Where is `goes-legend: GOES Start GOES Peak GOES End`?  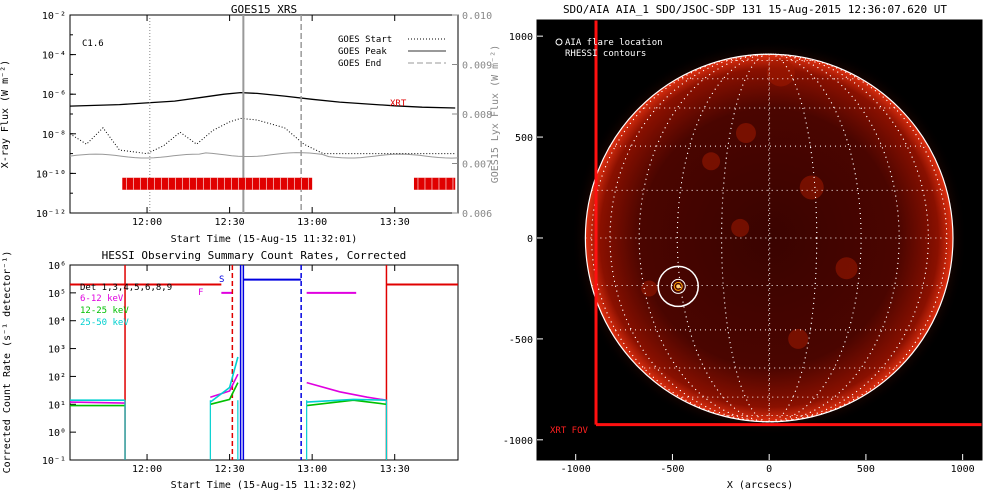
goes-legend: GOES Start GOES Peak GOES End is located at coordinates (392, 52).